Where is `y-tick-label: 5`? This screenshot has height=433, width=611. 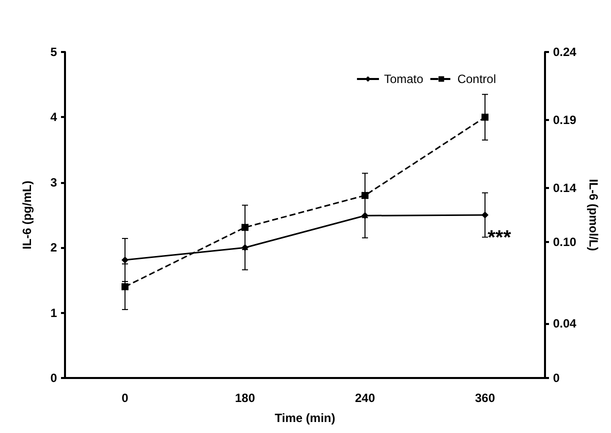 y-tick-label: 5 is located at coordinates (54, 52).